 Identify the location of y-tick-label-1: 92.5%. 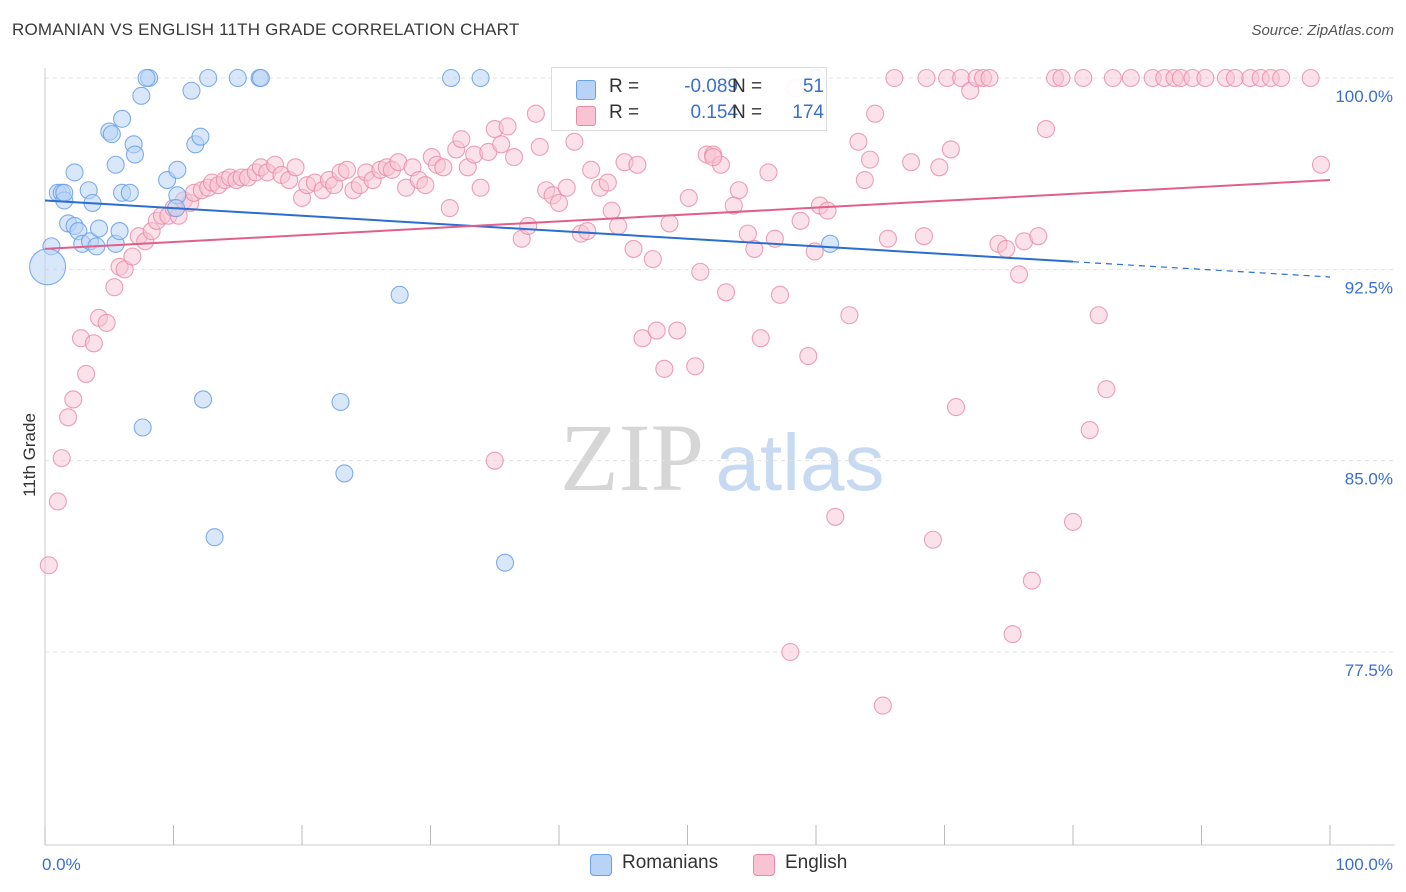
(1369, 287).